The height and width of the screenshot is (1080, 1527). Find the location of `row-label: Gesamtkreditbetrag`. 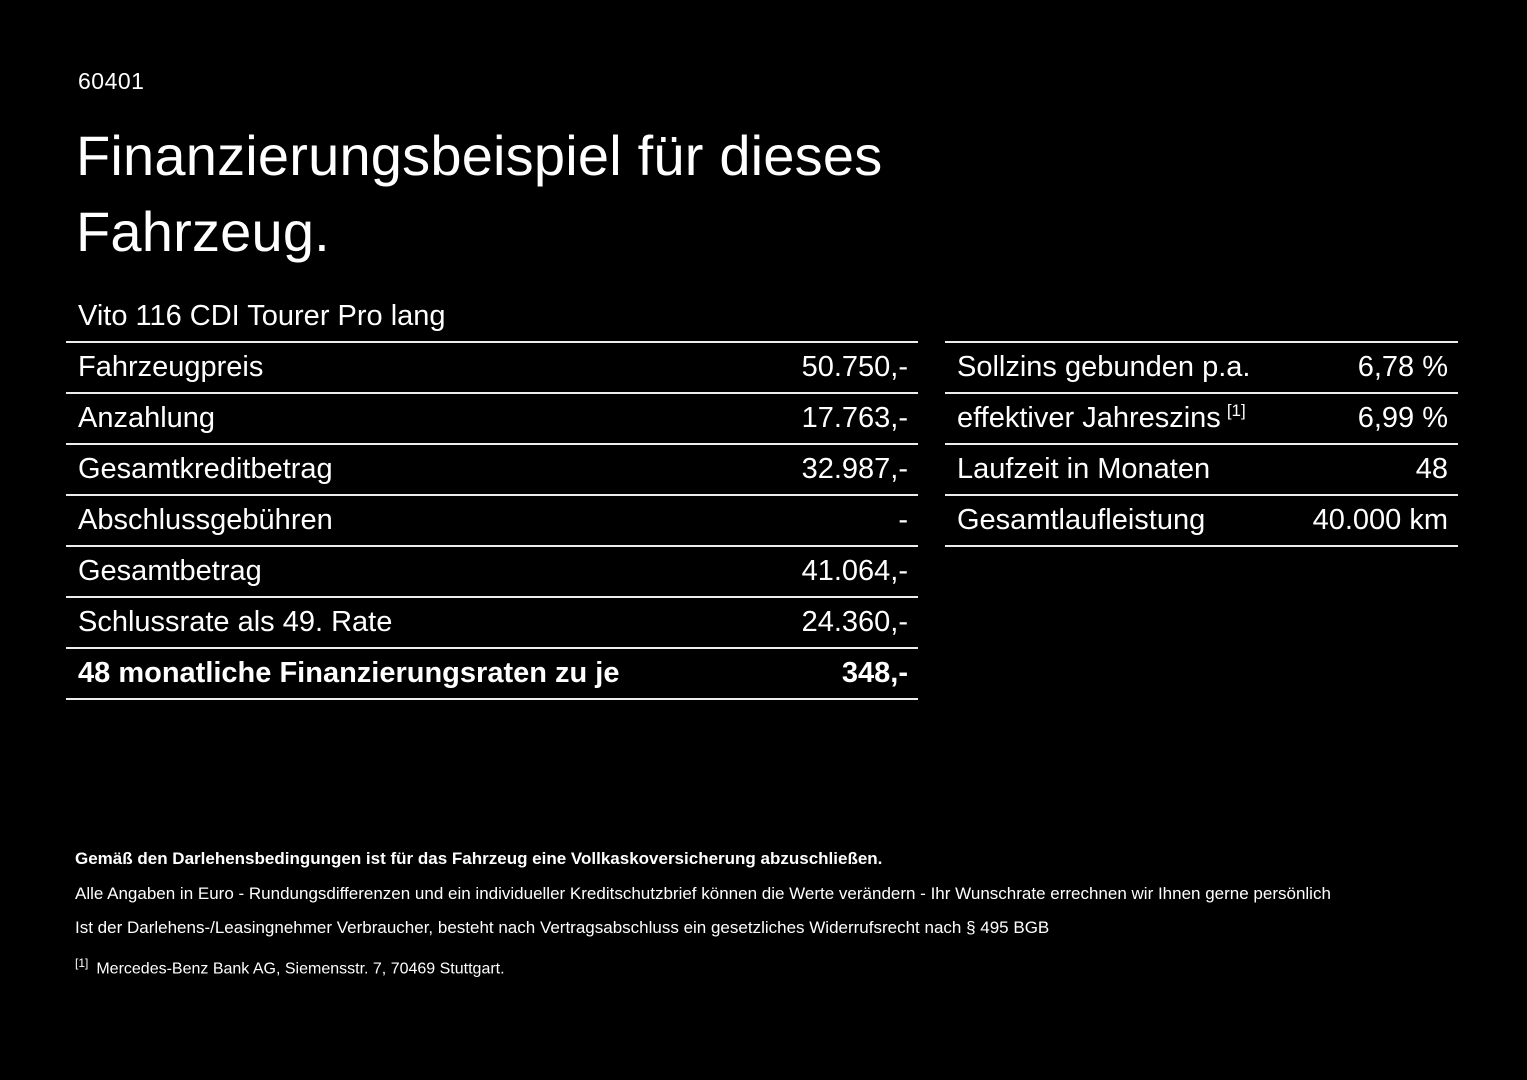

row-label: Gesamtkreditbetrag is located at coordinates (205, 469).